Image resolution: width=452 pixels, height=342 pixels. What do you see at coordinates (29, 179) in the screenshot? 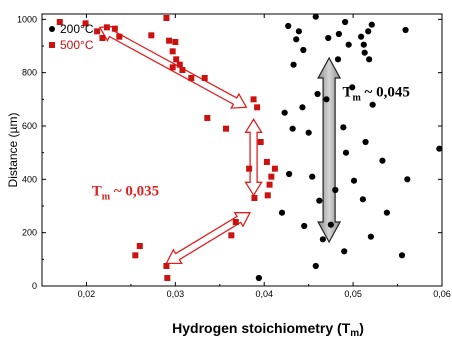
I see `y-tick-label: 400` at bounding box center [29, 179].